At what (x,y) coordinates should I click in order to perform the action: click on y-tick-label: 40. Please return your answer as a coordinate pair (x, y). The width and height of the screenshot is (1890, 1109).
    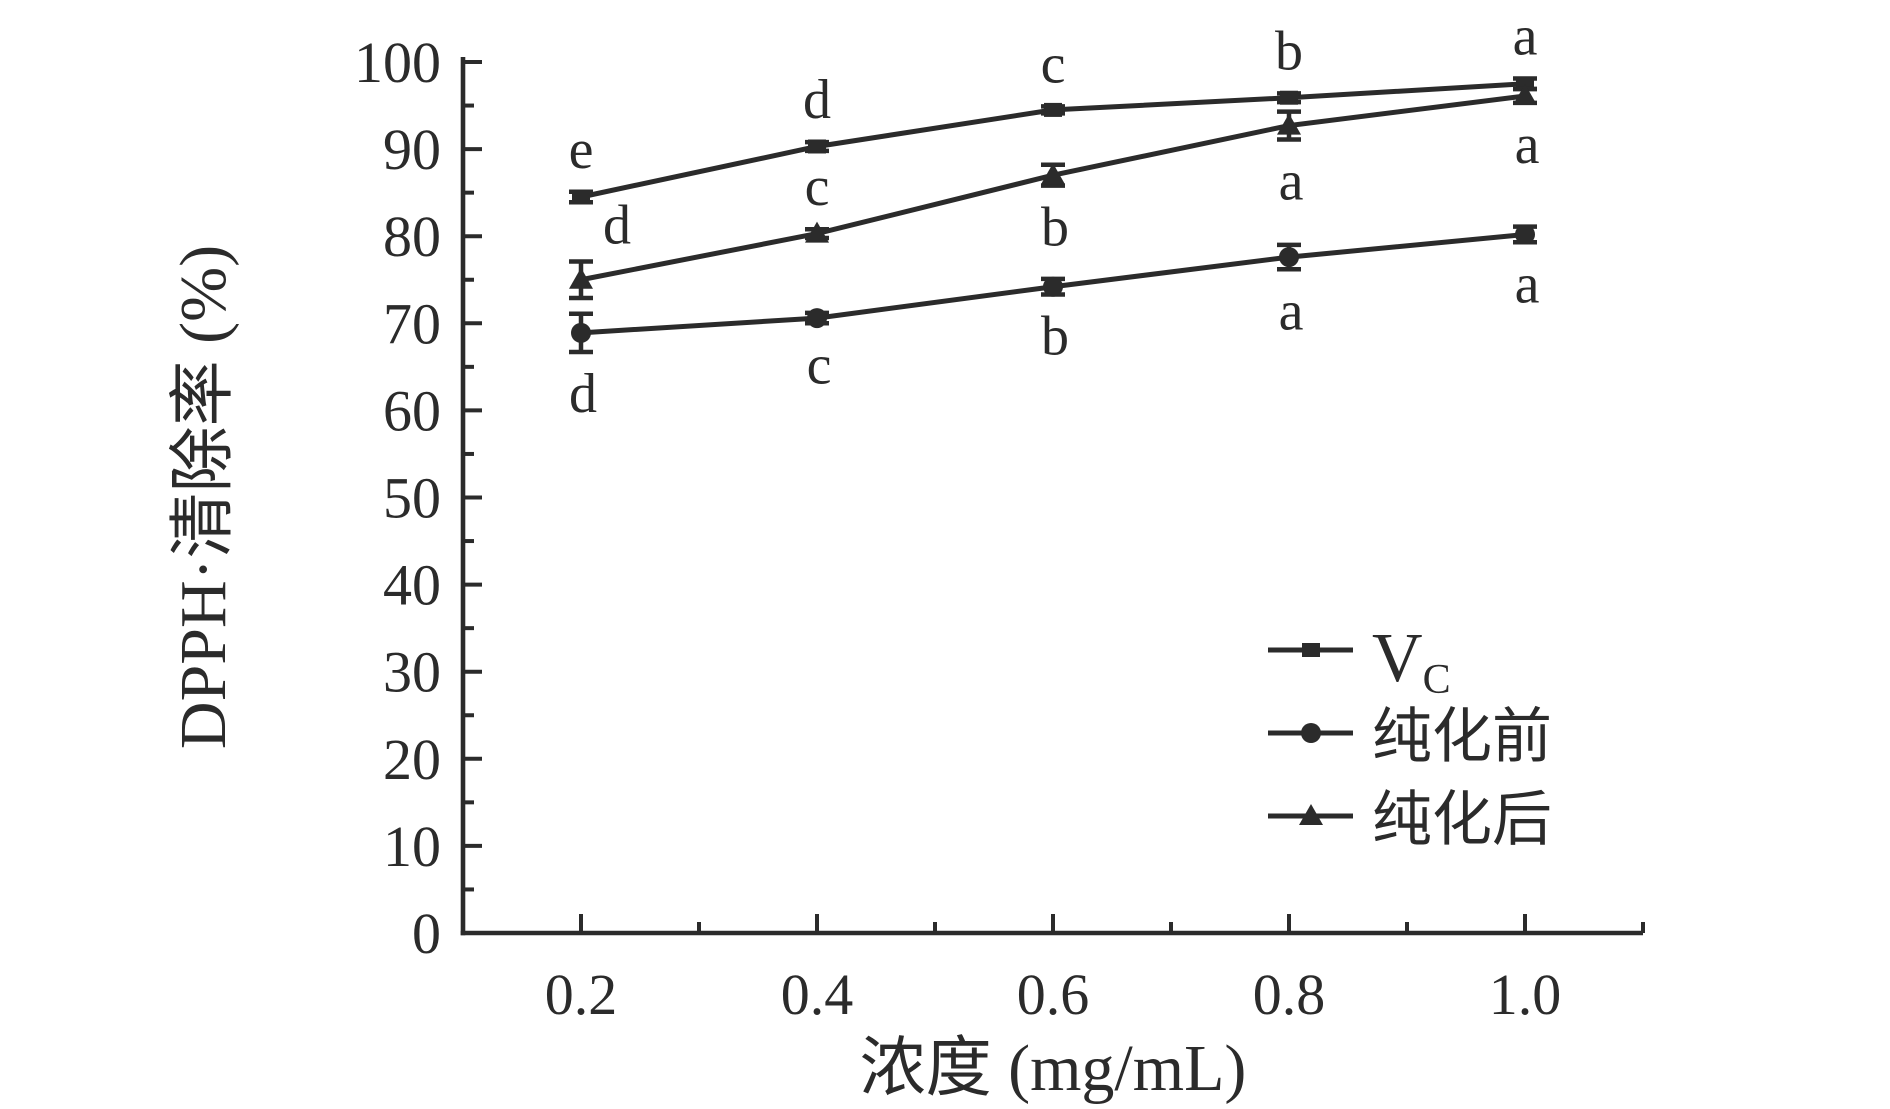
    Looking at the image, I should click on (412, 585).